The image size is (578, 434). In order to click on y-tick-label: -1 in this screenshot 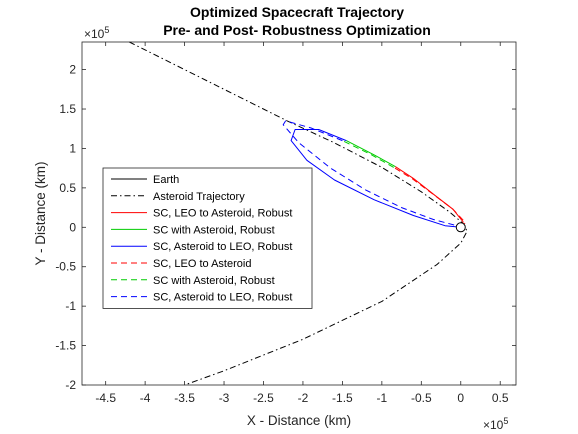, I will do `click(70, 306)`.